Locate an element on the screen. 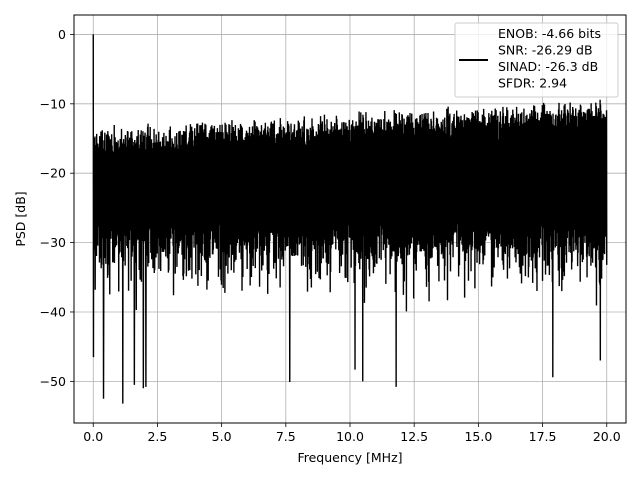 The width and height of the screenshot is (640, 480). x-tick-label: 17.5 is located at coordinates (543, 436).